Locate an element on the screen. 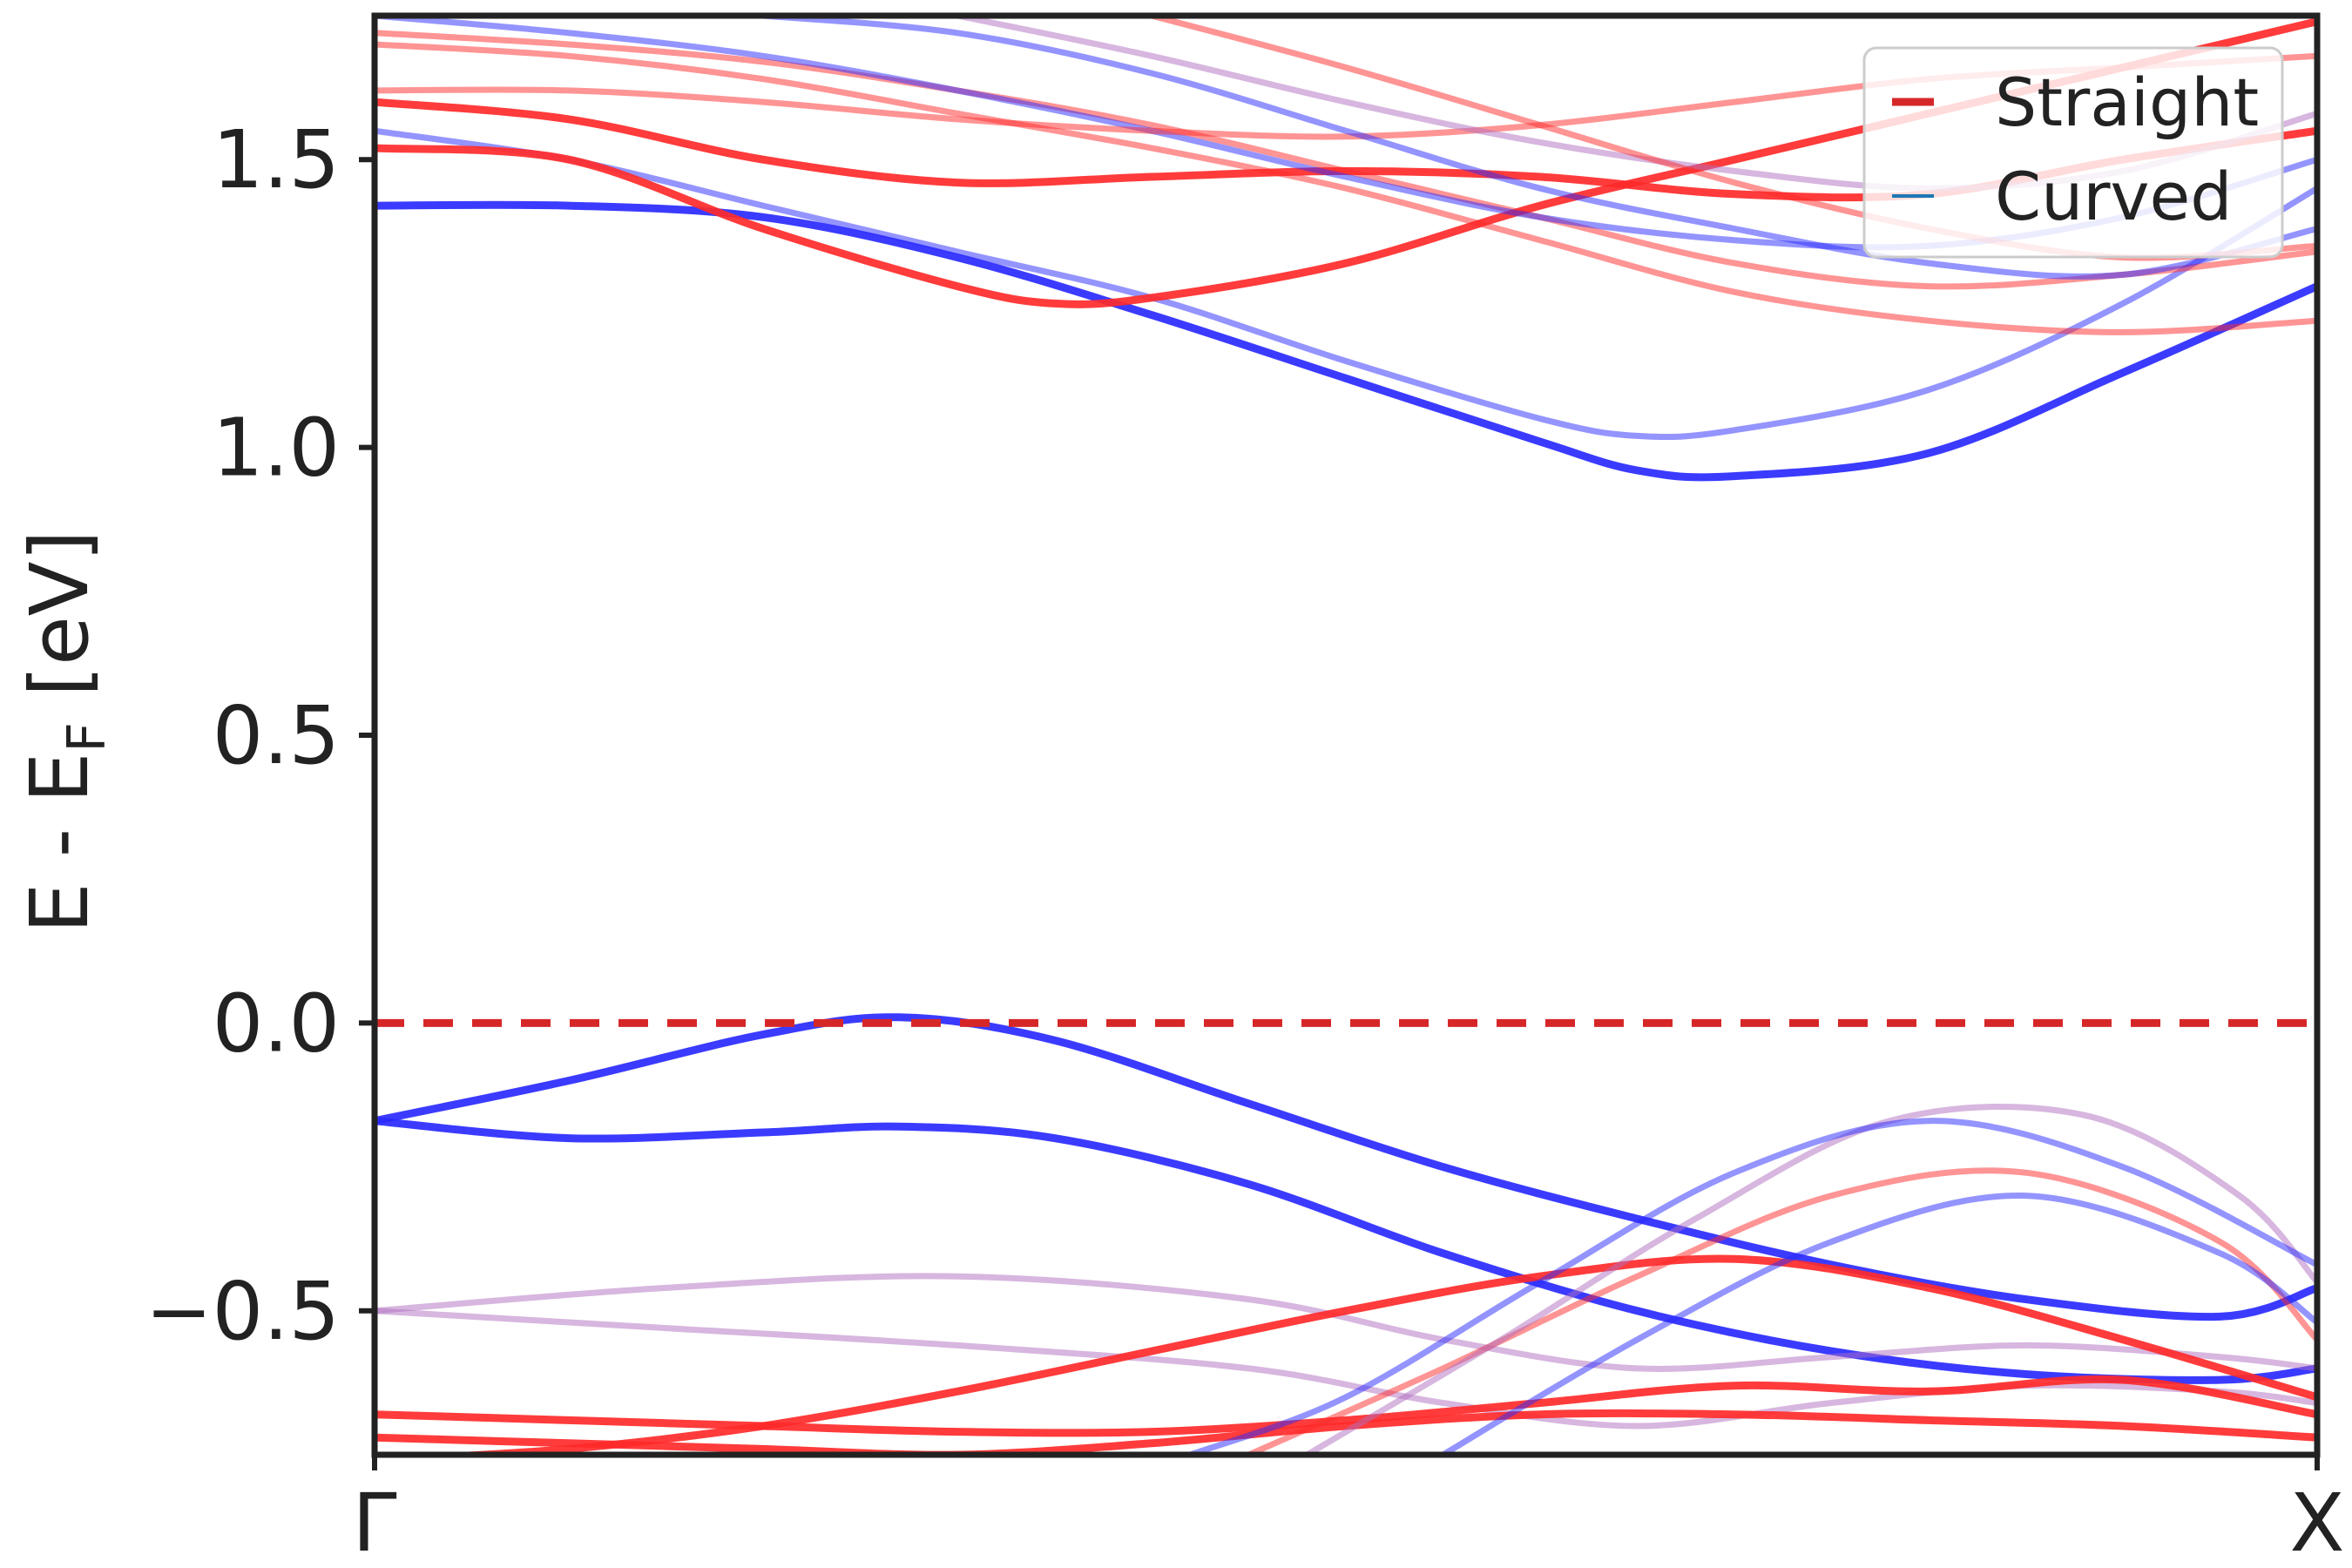  y-tick-label-4: 1.5 is located at coordinates (276, 159).